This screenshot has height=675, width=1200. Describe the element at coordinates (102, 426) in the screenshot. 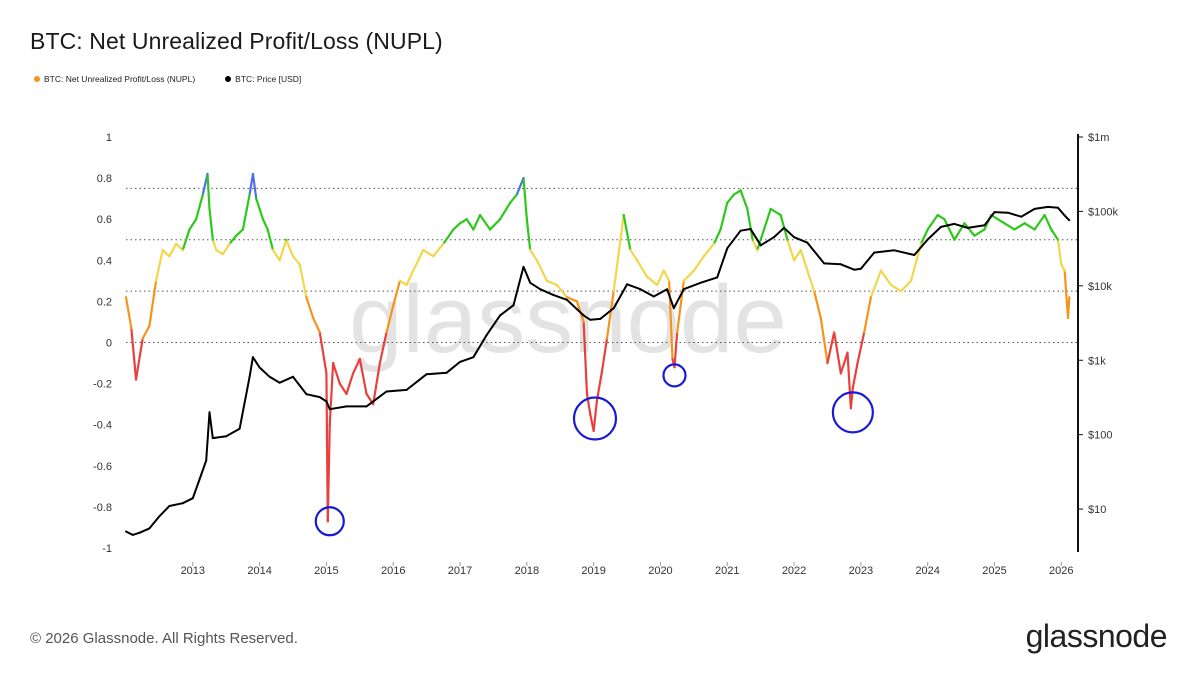

I see `y-left-tick-label: -0.4` at that location.